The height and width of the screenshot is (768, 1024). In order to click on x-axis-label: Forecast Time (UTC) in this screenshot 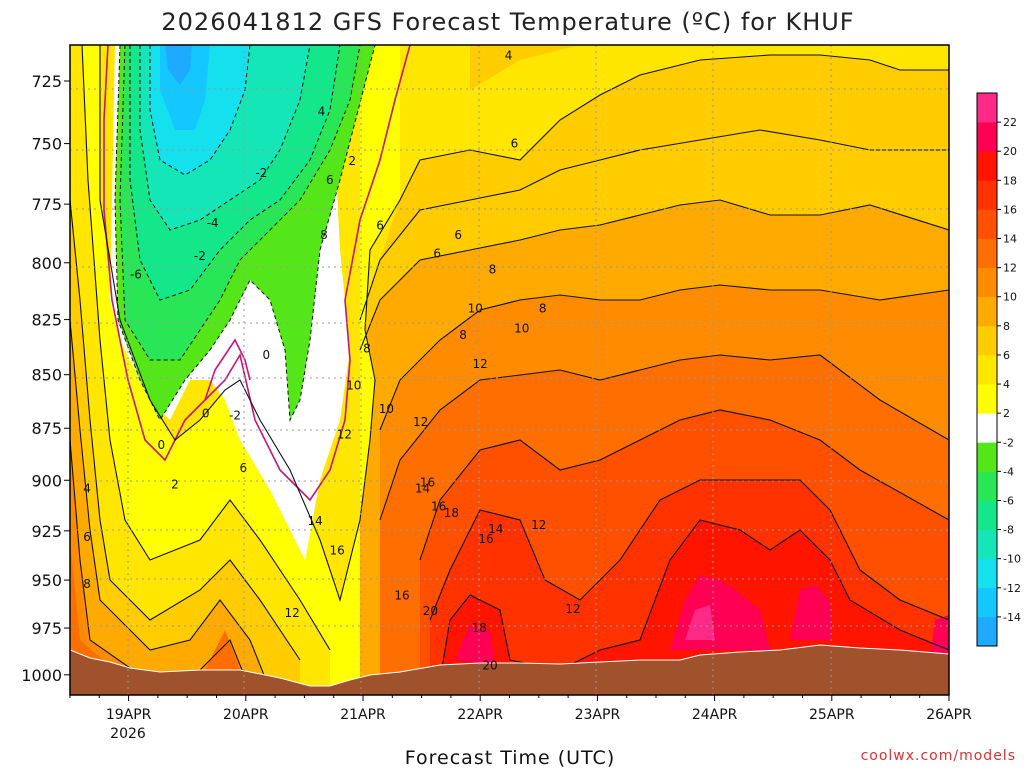, I will do `click(510, 757)`.